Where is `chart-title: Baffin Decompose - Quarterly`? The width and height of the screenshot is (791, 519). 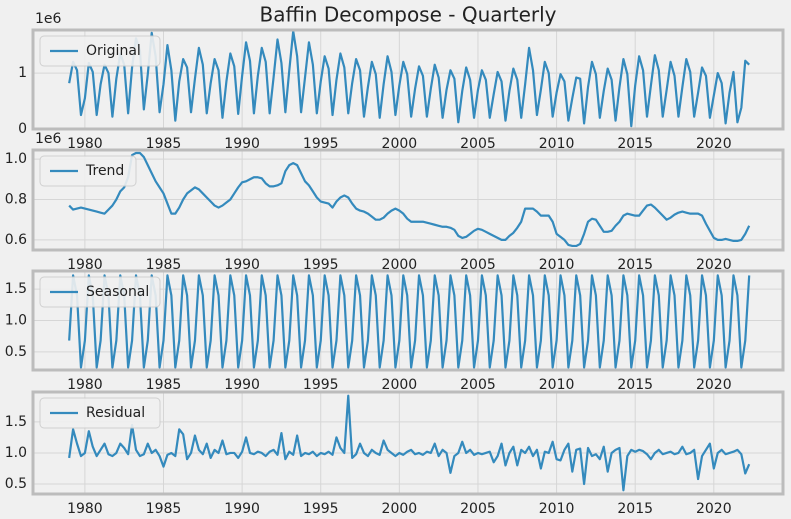 chart-title: Baffin Decompose - Quarterly is located at coordinates (407, 15).